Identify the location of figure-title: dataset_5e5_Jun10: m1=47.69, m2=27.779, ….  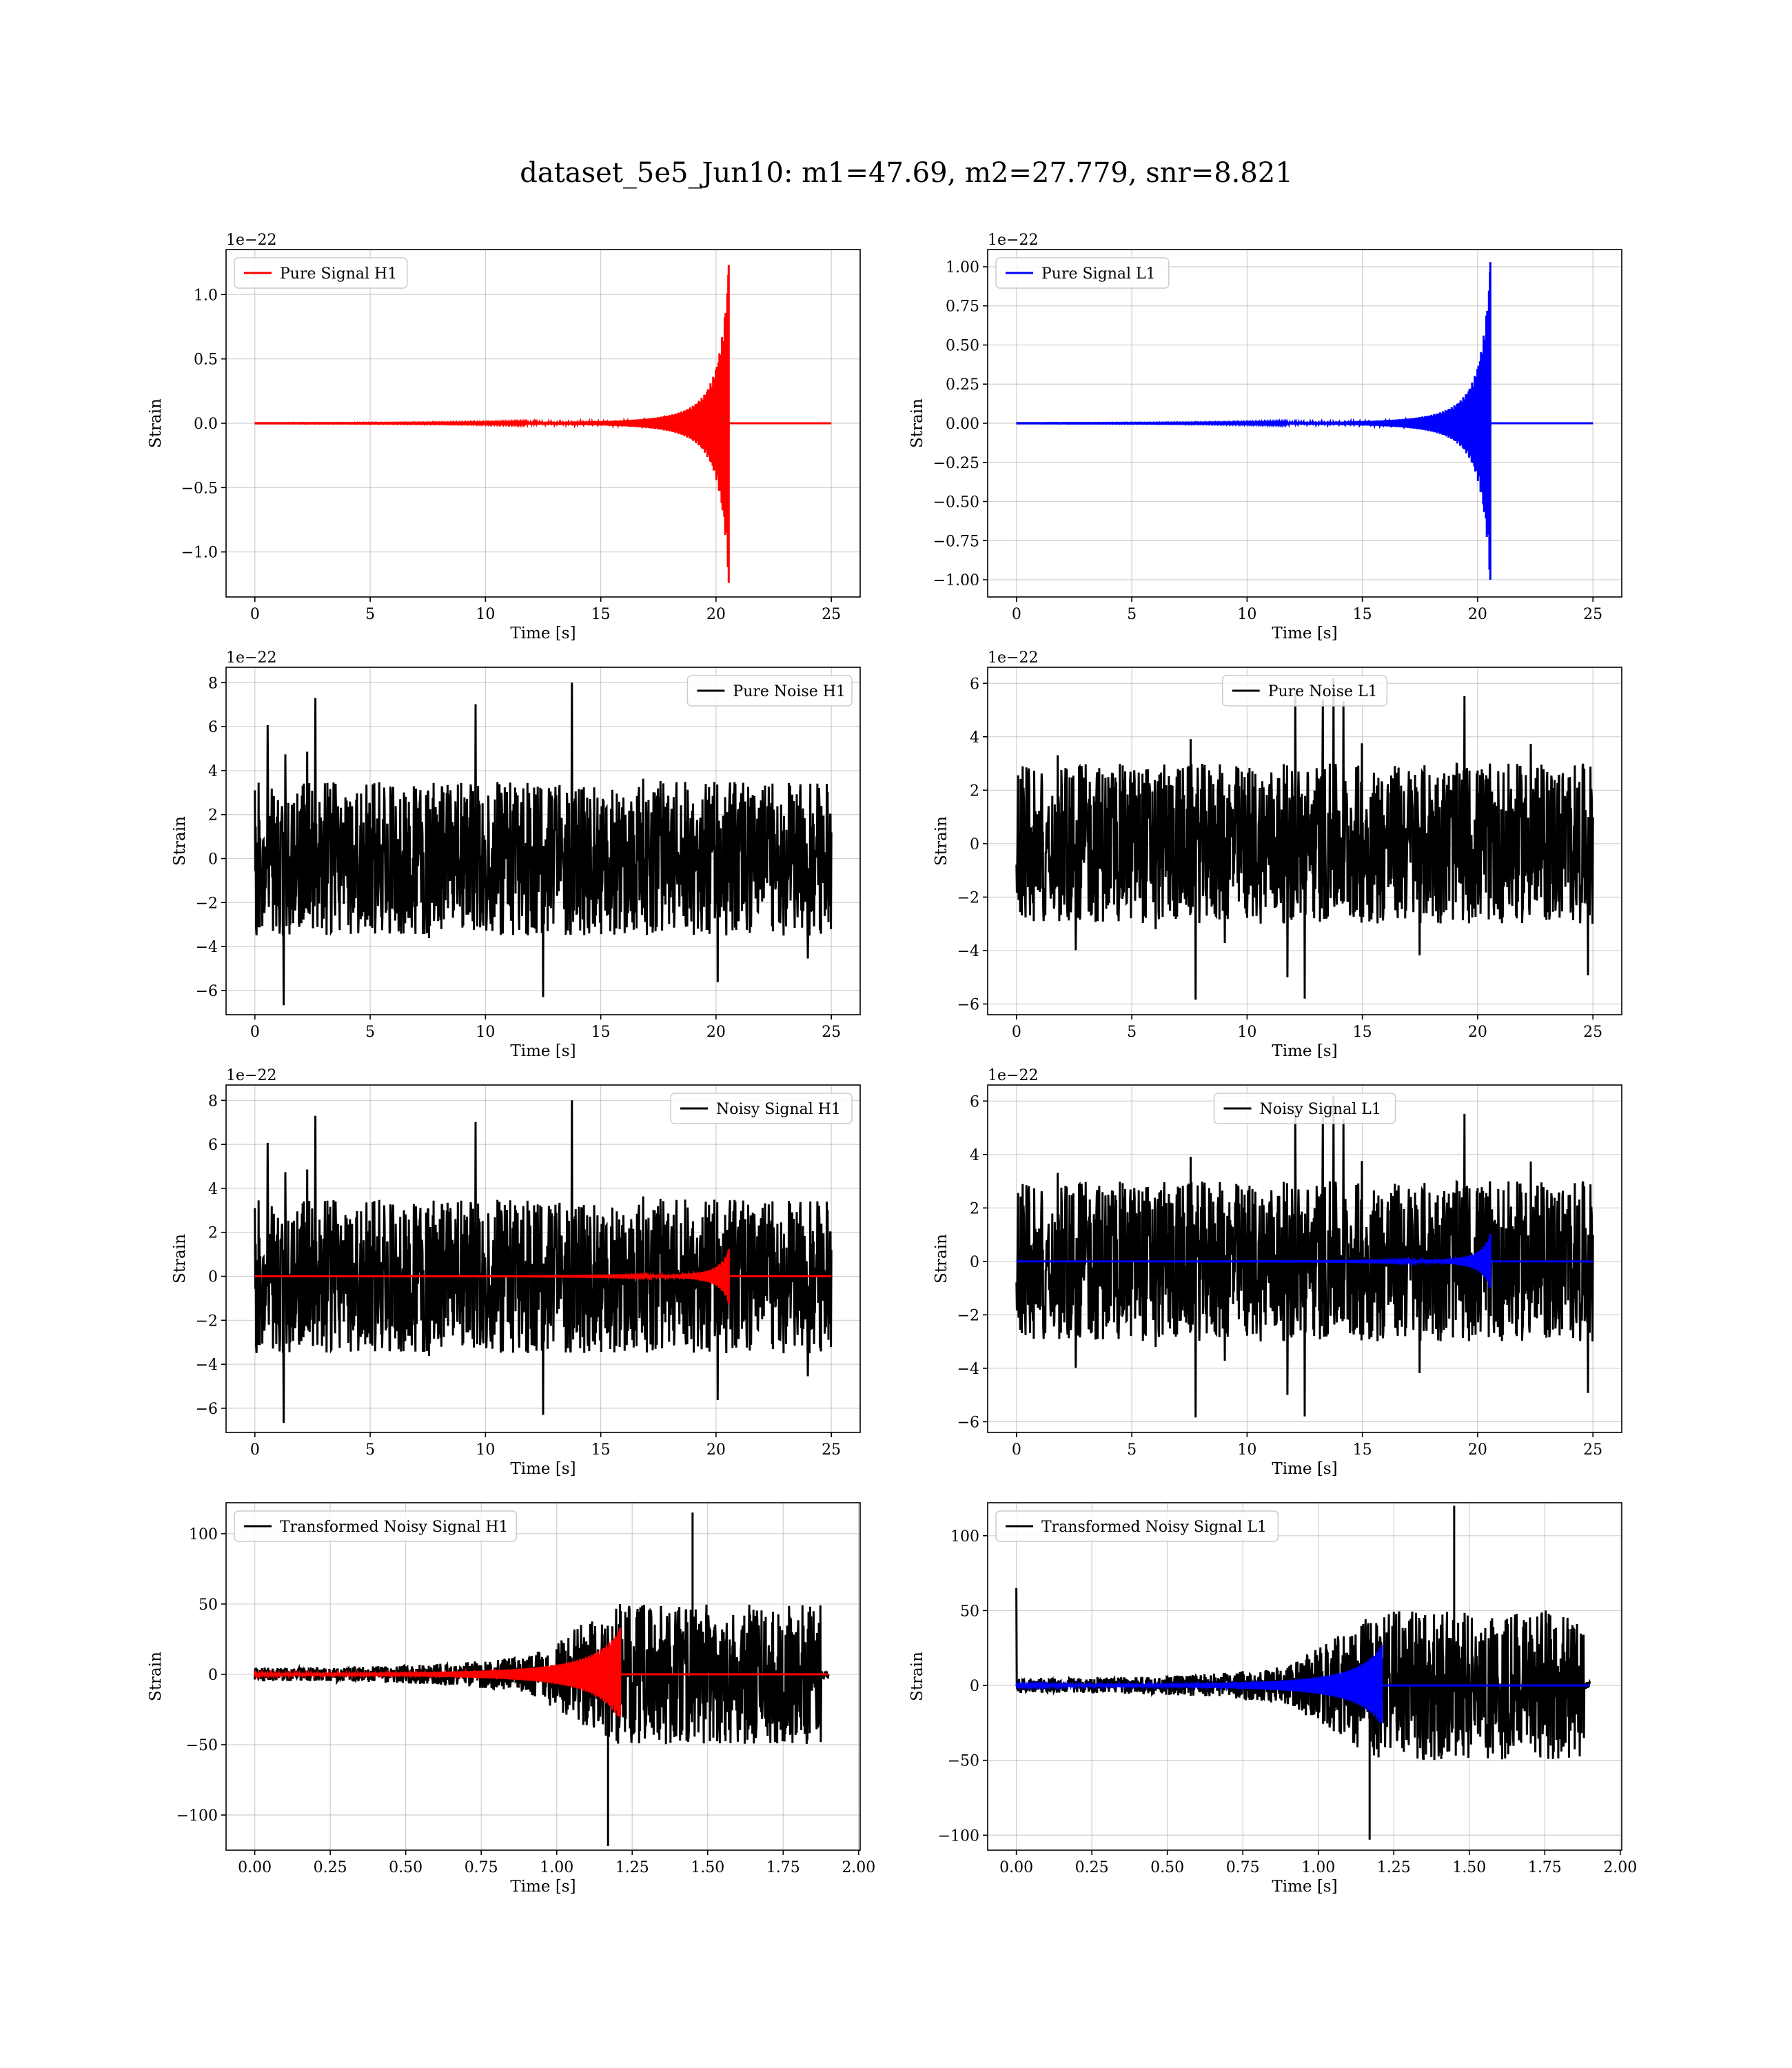
(906, 173).